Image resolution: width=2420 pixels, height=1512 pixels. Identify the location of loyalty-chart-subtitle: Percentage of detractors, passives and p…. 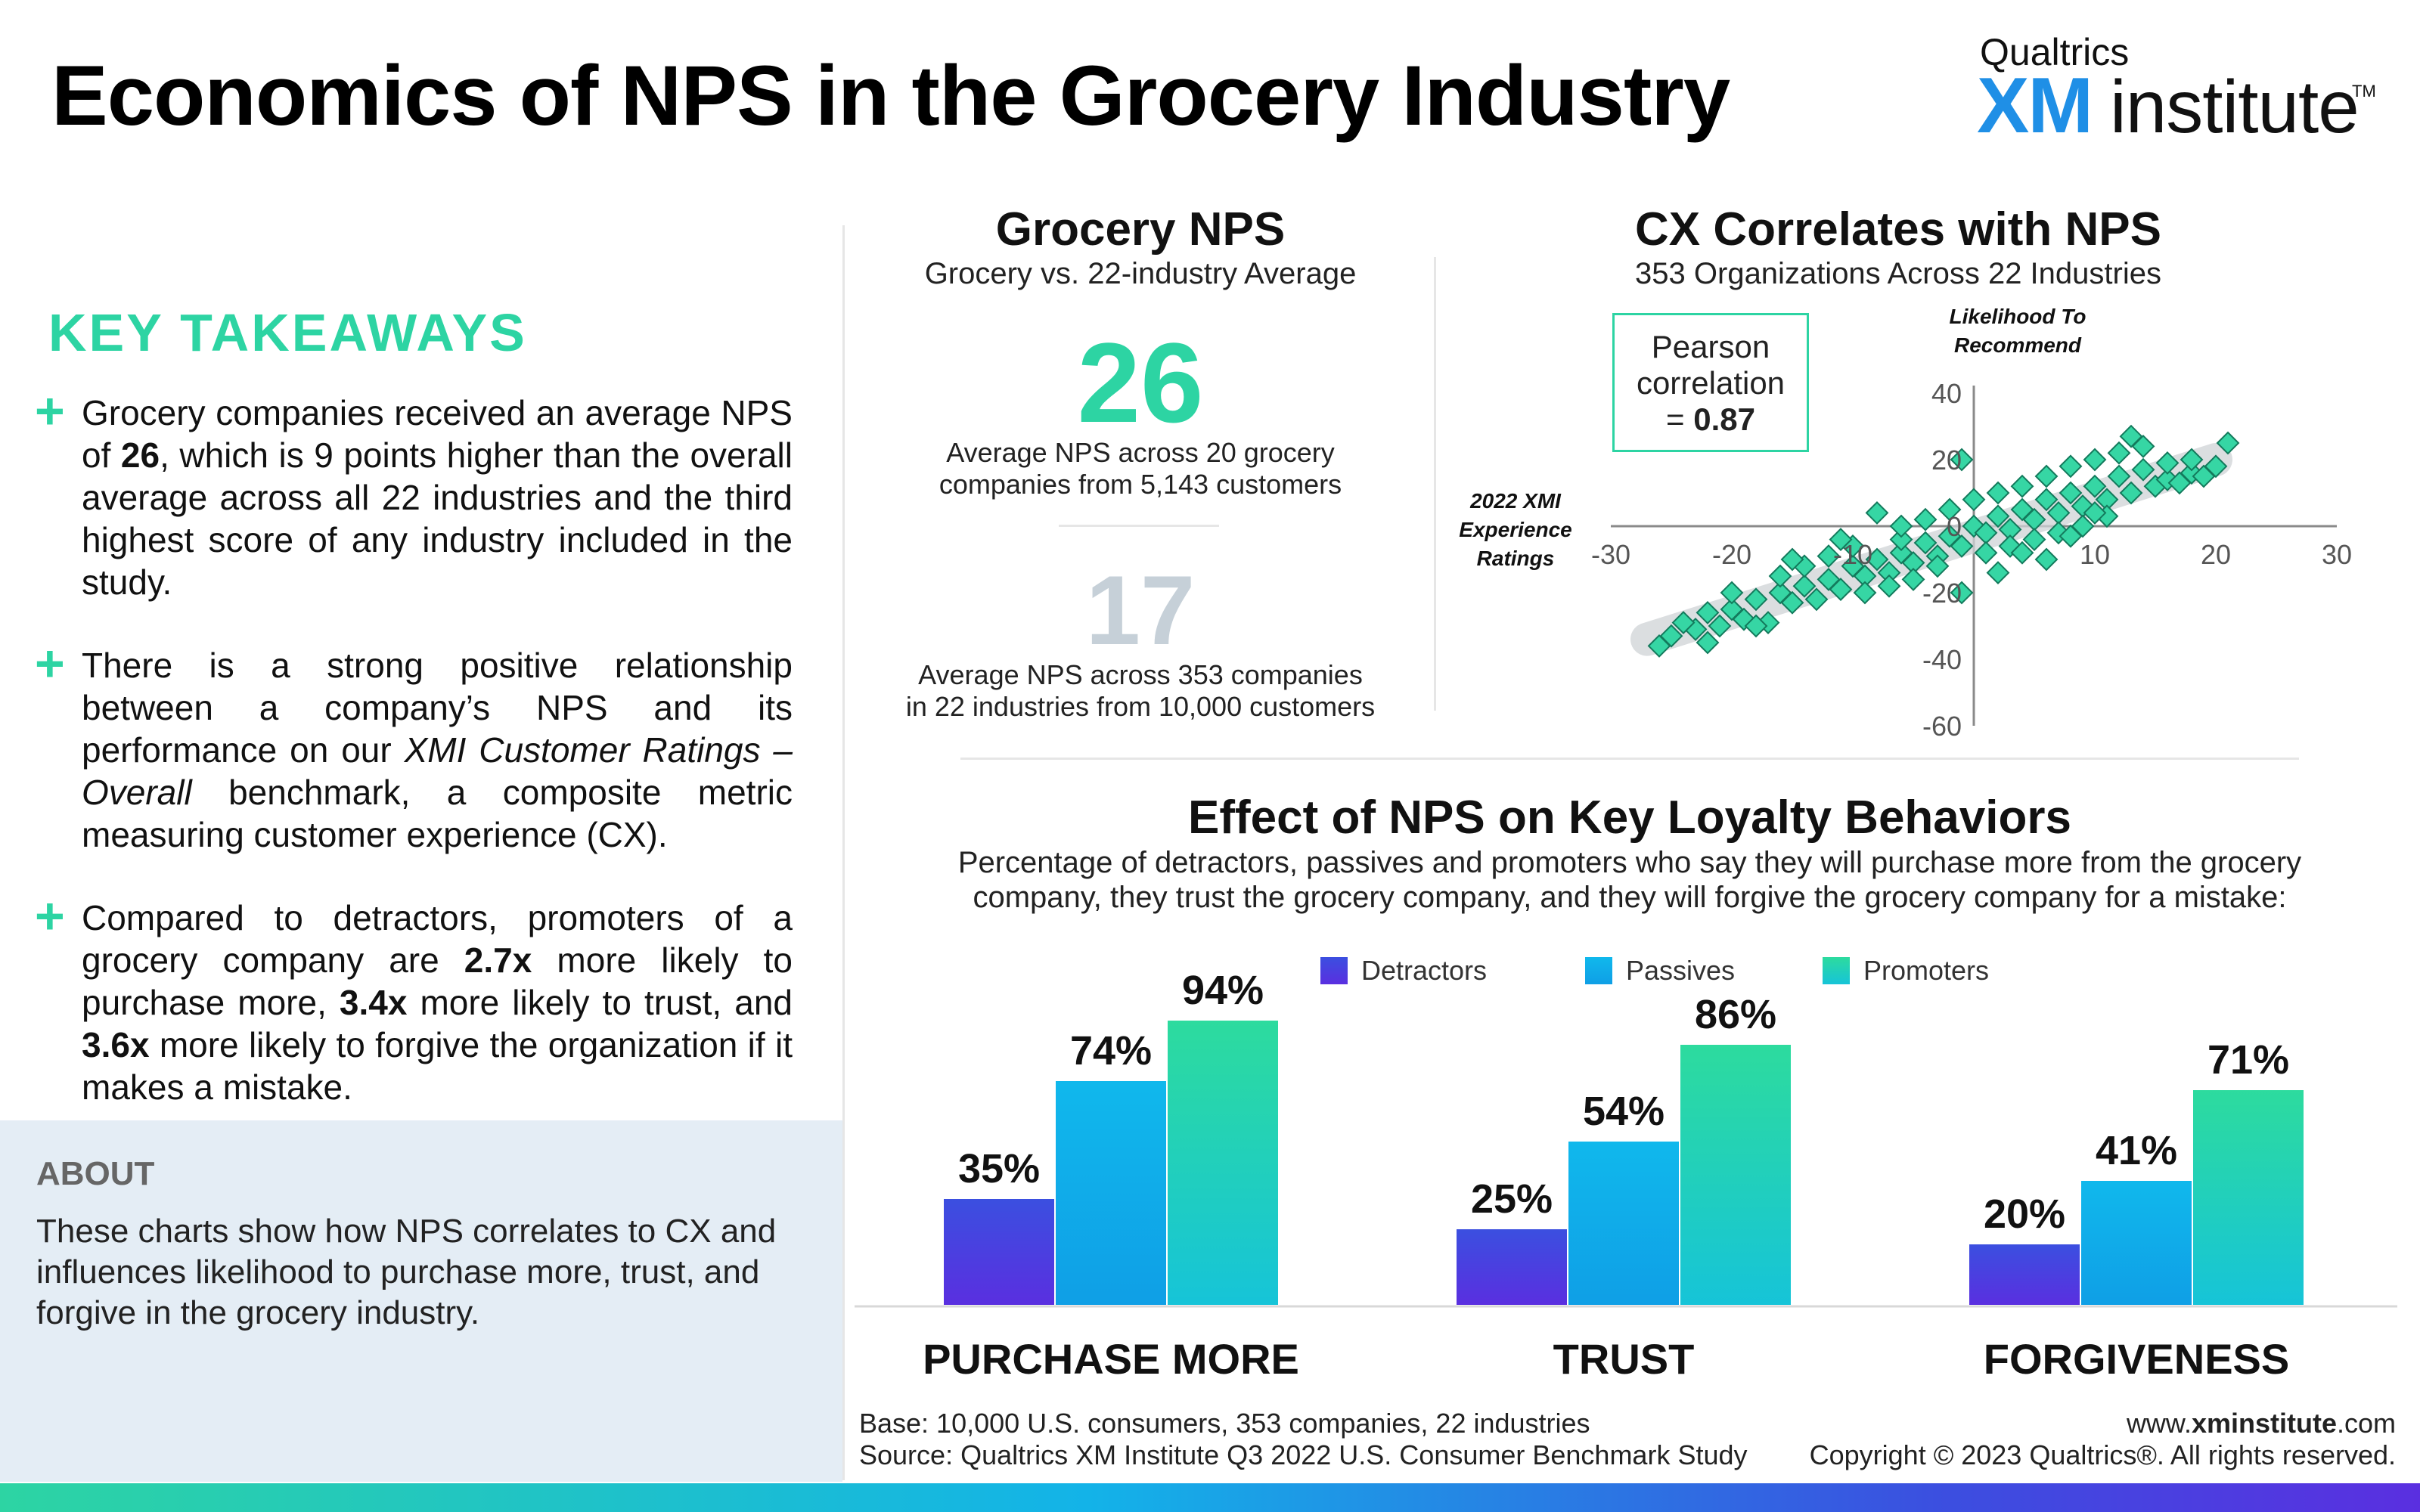
(1629, 880).